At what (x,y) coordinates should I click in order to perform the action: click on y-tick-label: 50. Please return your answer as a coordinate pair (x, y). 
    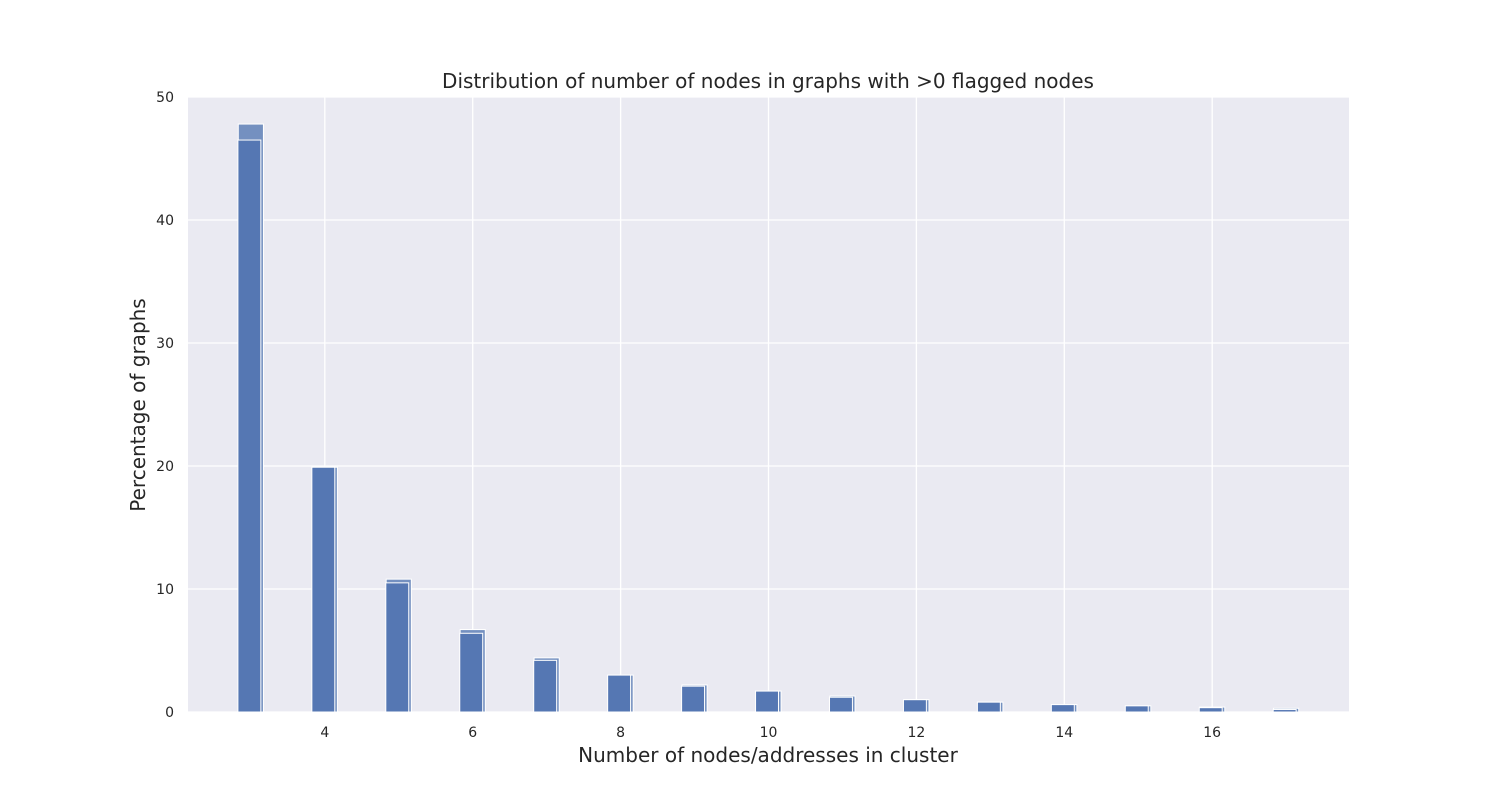
    Looking at the image, I should click on (165, 98).